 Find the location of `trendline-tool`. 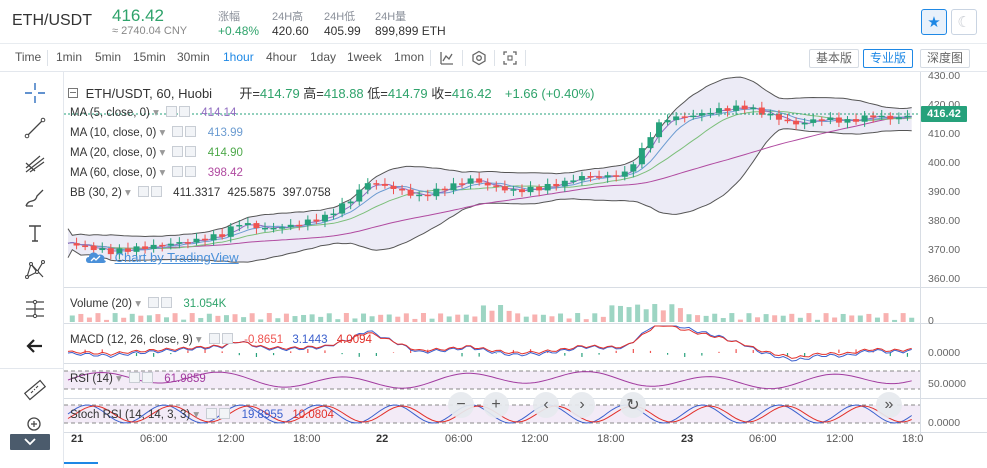

trendline-tool is located at coordinates (35, 128).